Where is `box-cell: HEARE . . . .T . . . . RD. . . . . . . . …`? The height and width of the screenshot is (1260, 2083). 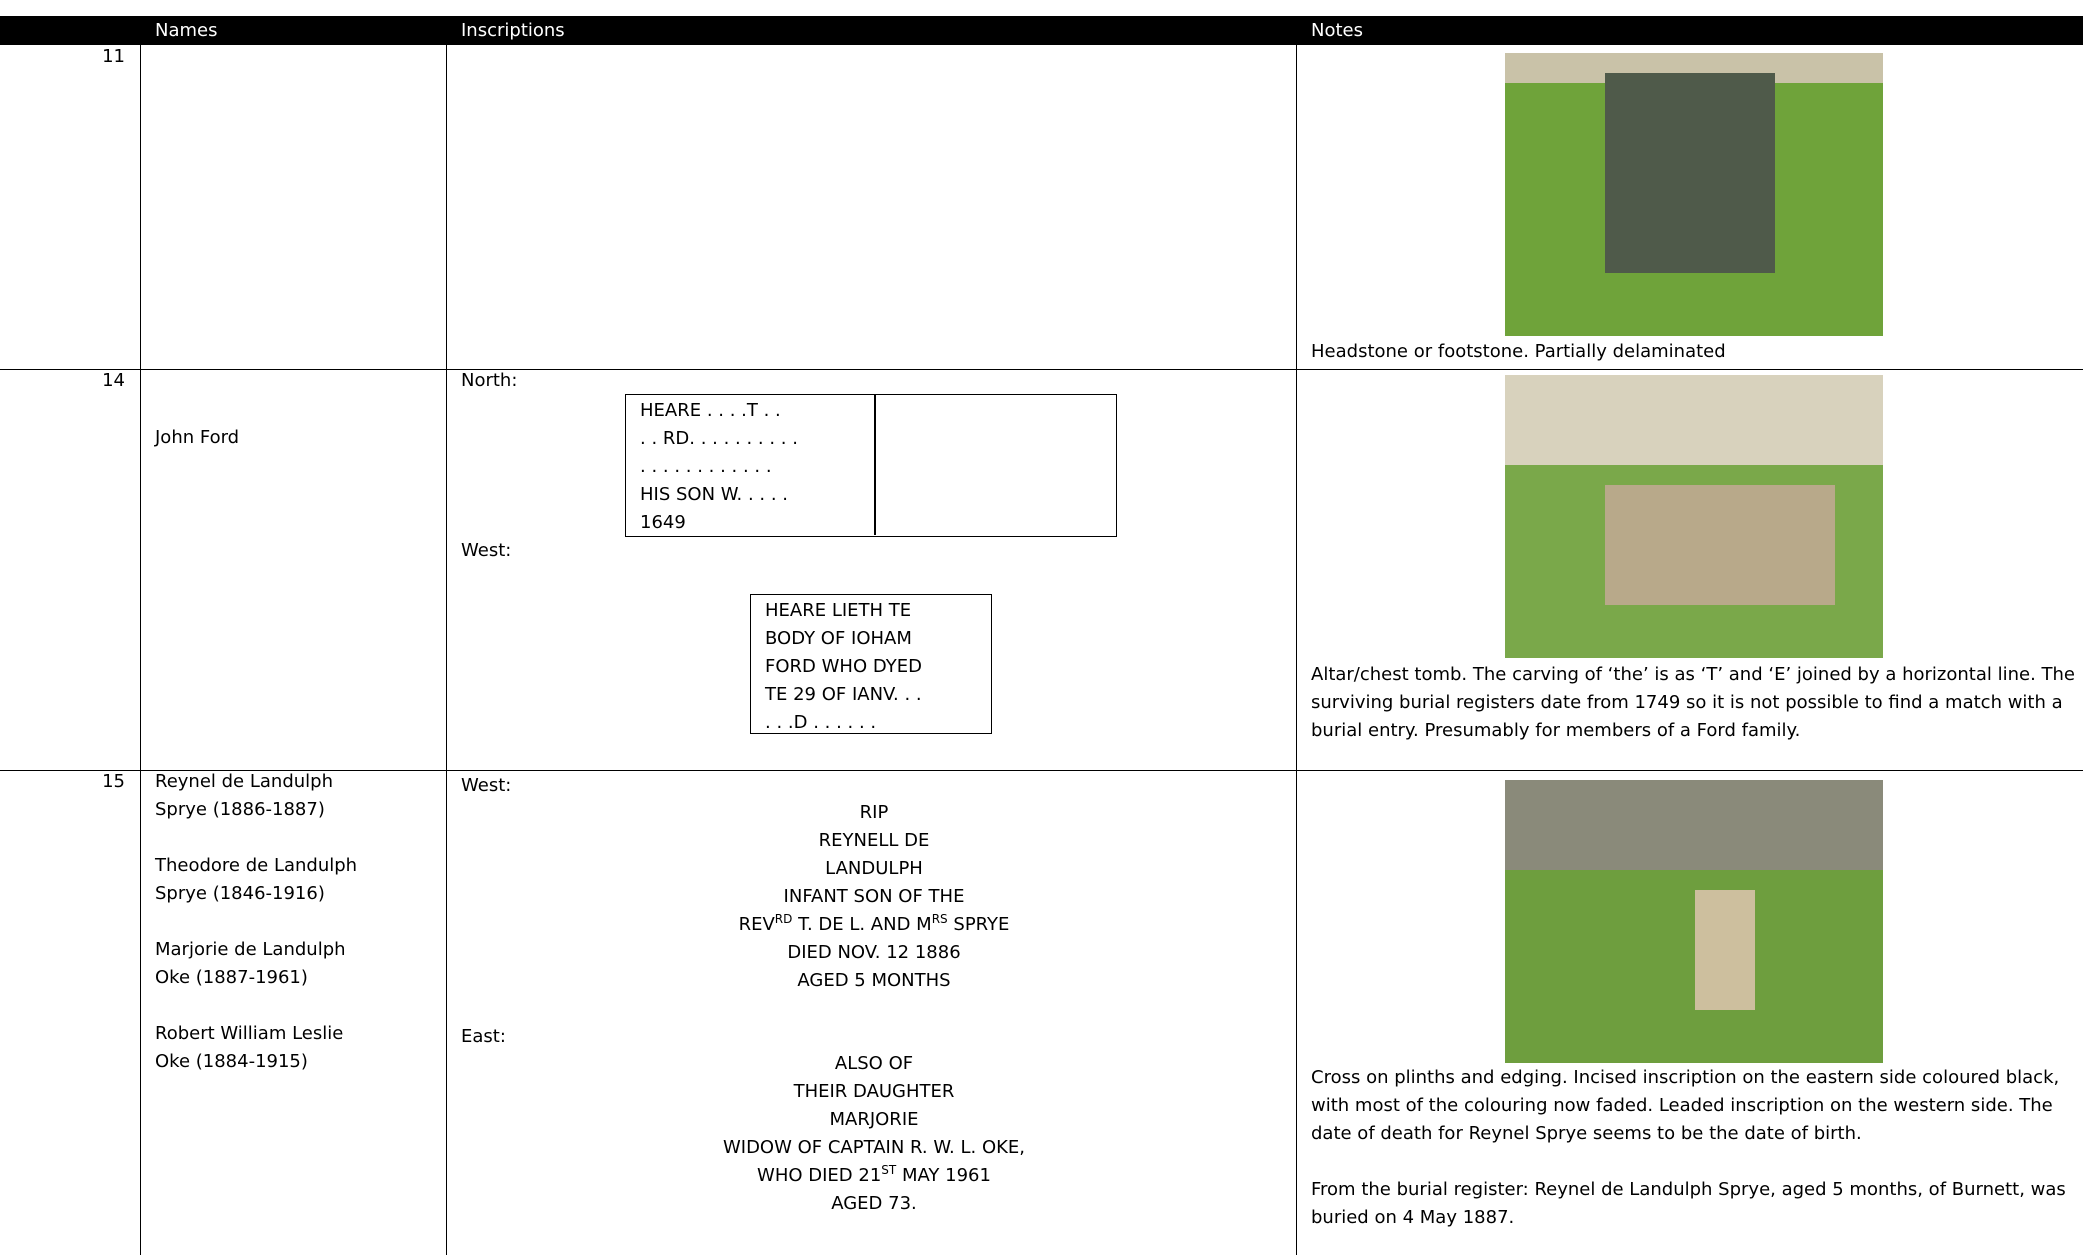
box-cell: HEARE . . . .T . . . . RD. . . . . . . . … is located at coordinates (719, 467).